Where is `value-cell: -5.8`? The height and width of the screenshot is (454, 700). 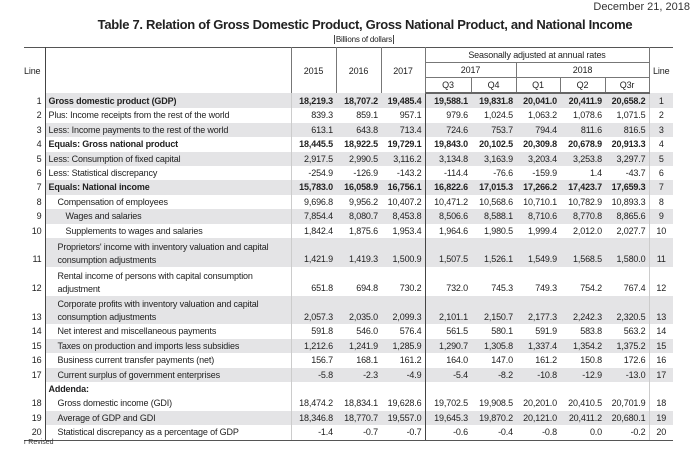
value-cell: -5.8 is located at coordinates (313, 375).